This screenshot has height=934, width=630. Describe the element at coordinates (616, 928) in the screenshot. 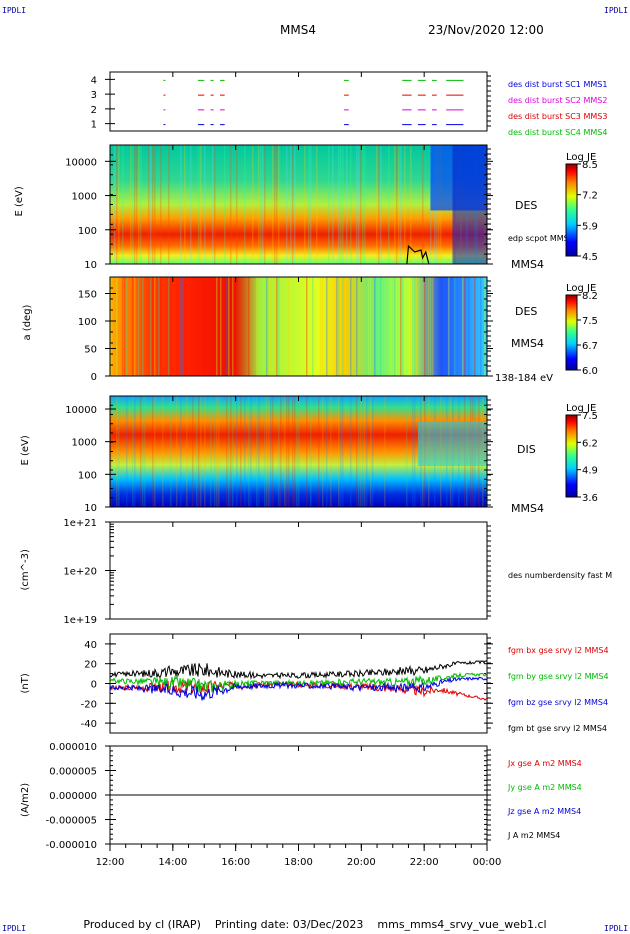

I see `corner-label-bottom-right: IPDLI` at that location.